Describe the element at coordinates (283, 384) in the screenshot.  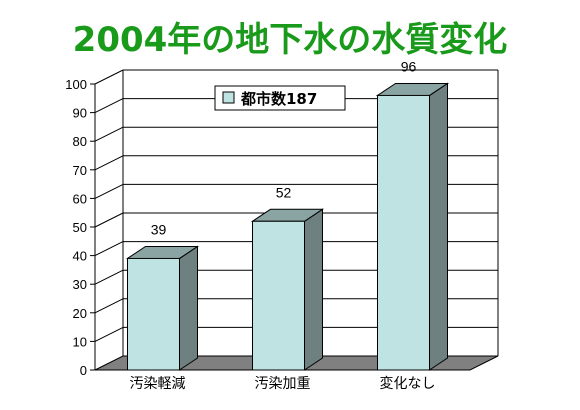
I see `x-tick-label: 汚染加重` at that location.